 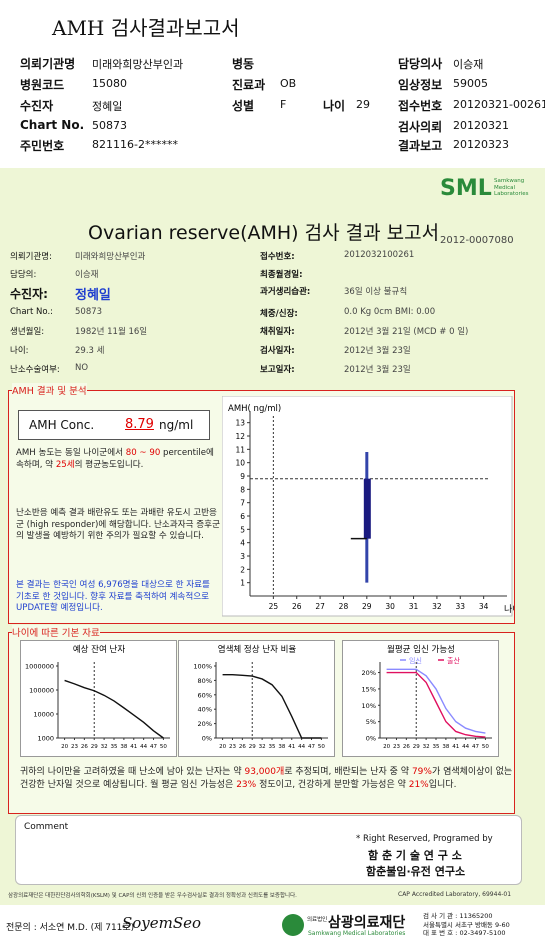 What do you see at coordinates (242, 503) in the screenshot?
I see `y-tick-label: 7` at bounding box center [242, 503].